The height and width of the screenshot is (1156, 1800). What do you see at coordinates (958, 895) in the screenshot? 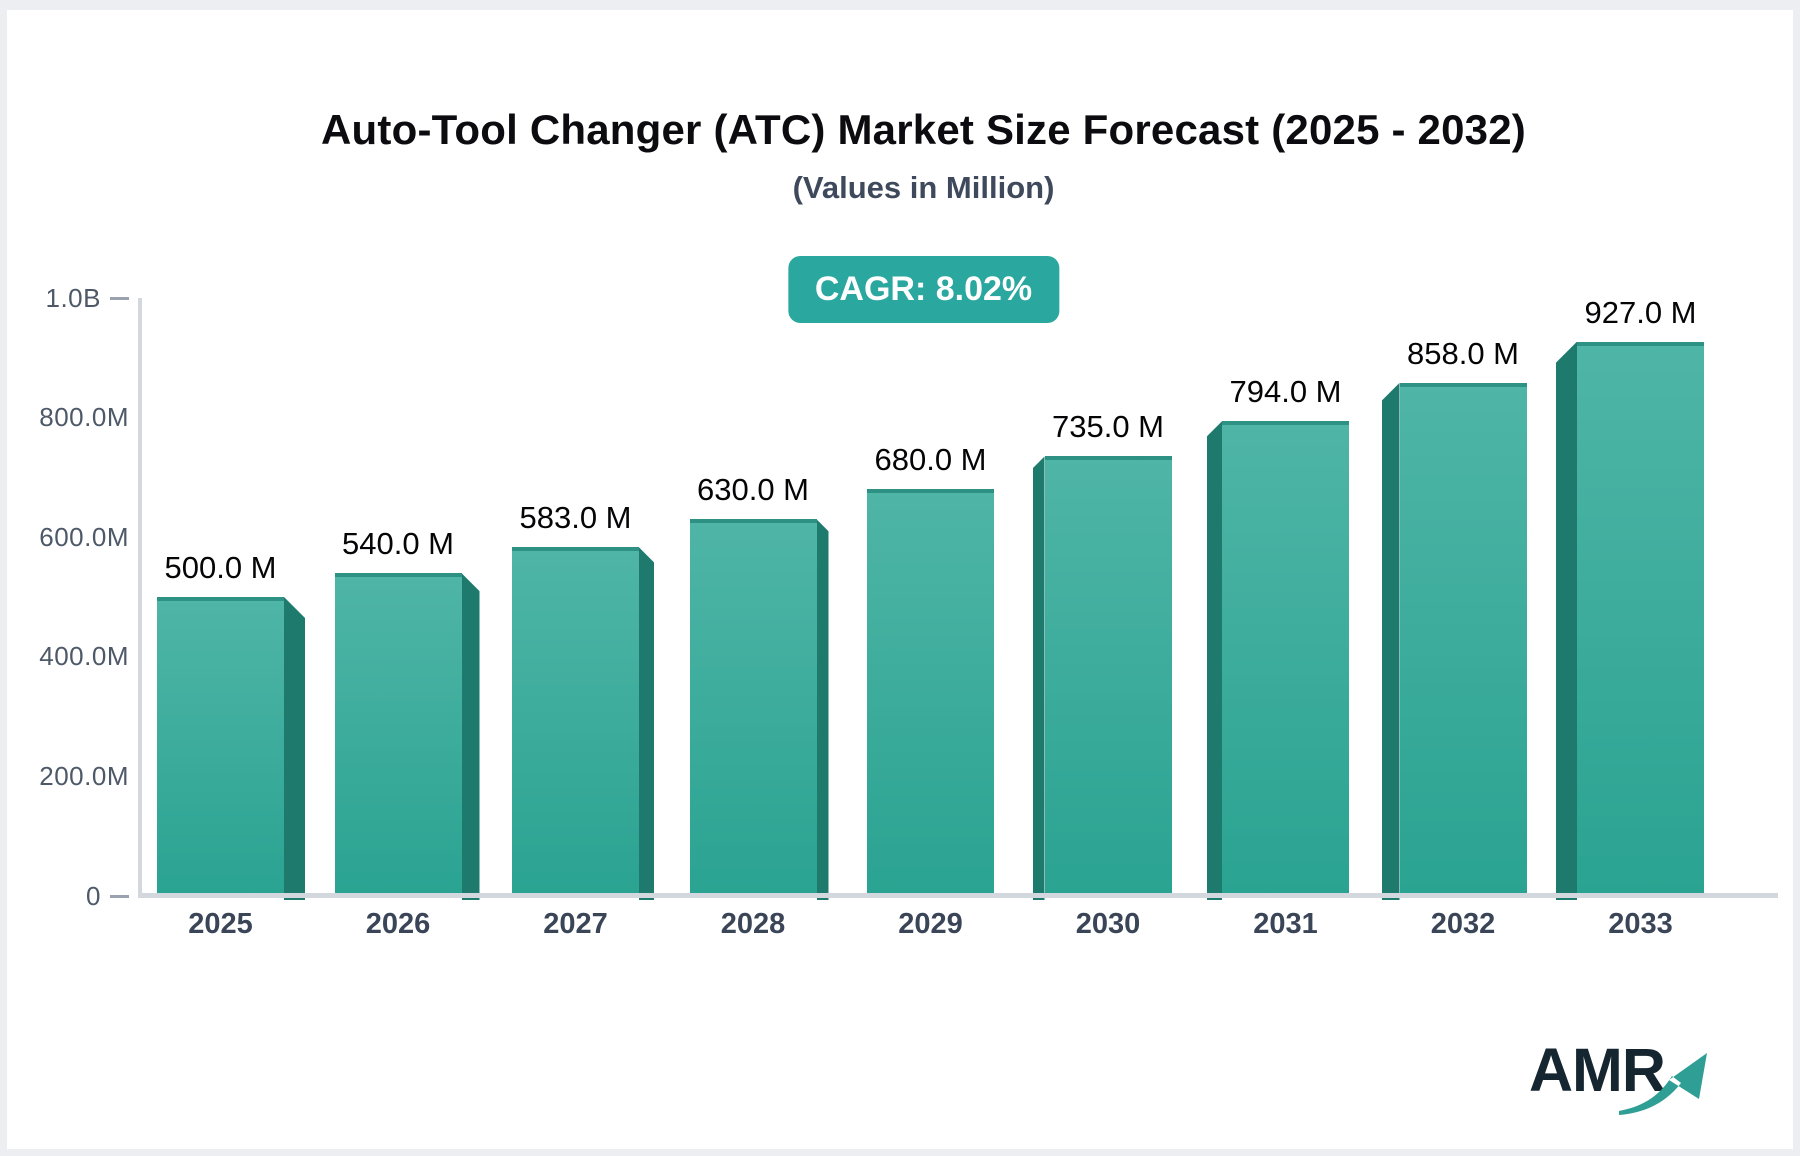
I see `x-axis-baseline` at bounding box center [958, 895].